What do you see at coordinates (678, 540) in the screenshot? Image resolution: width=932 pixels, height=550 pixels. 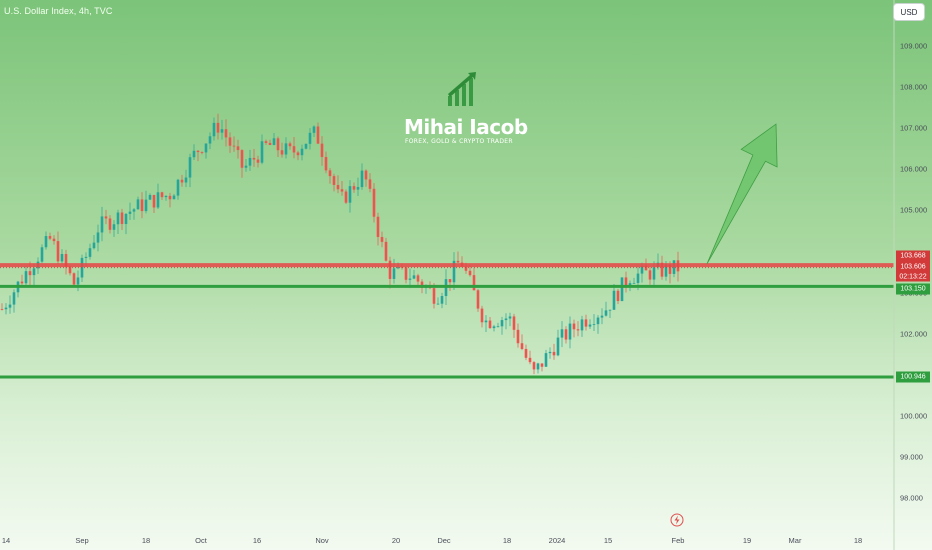 I see `x-tick-label: Feb` at bounding box center [678, 540].